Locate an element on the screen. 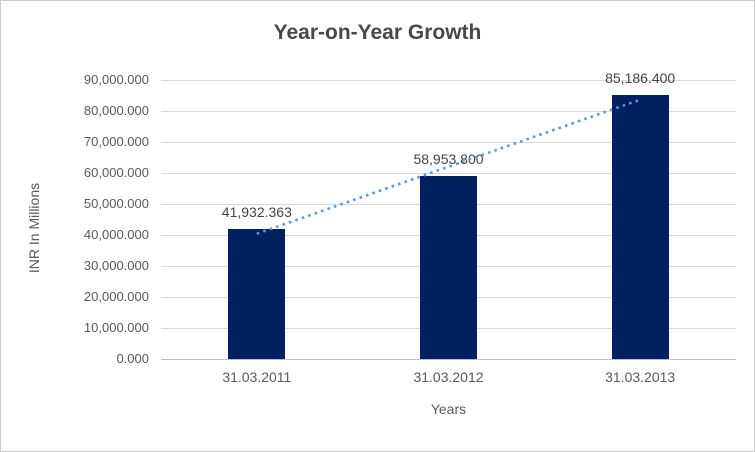  x-tick-label: 31.03.2012 is located at coordinates (448, 377).